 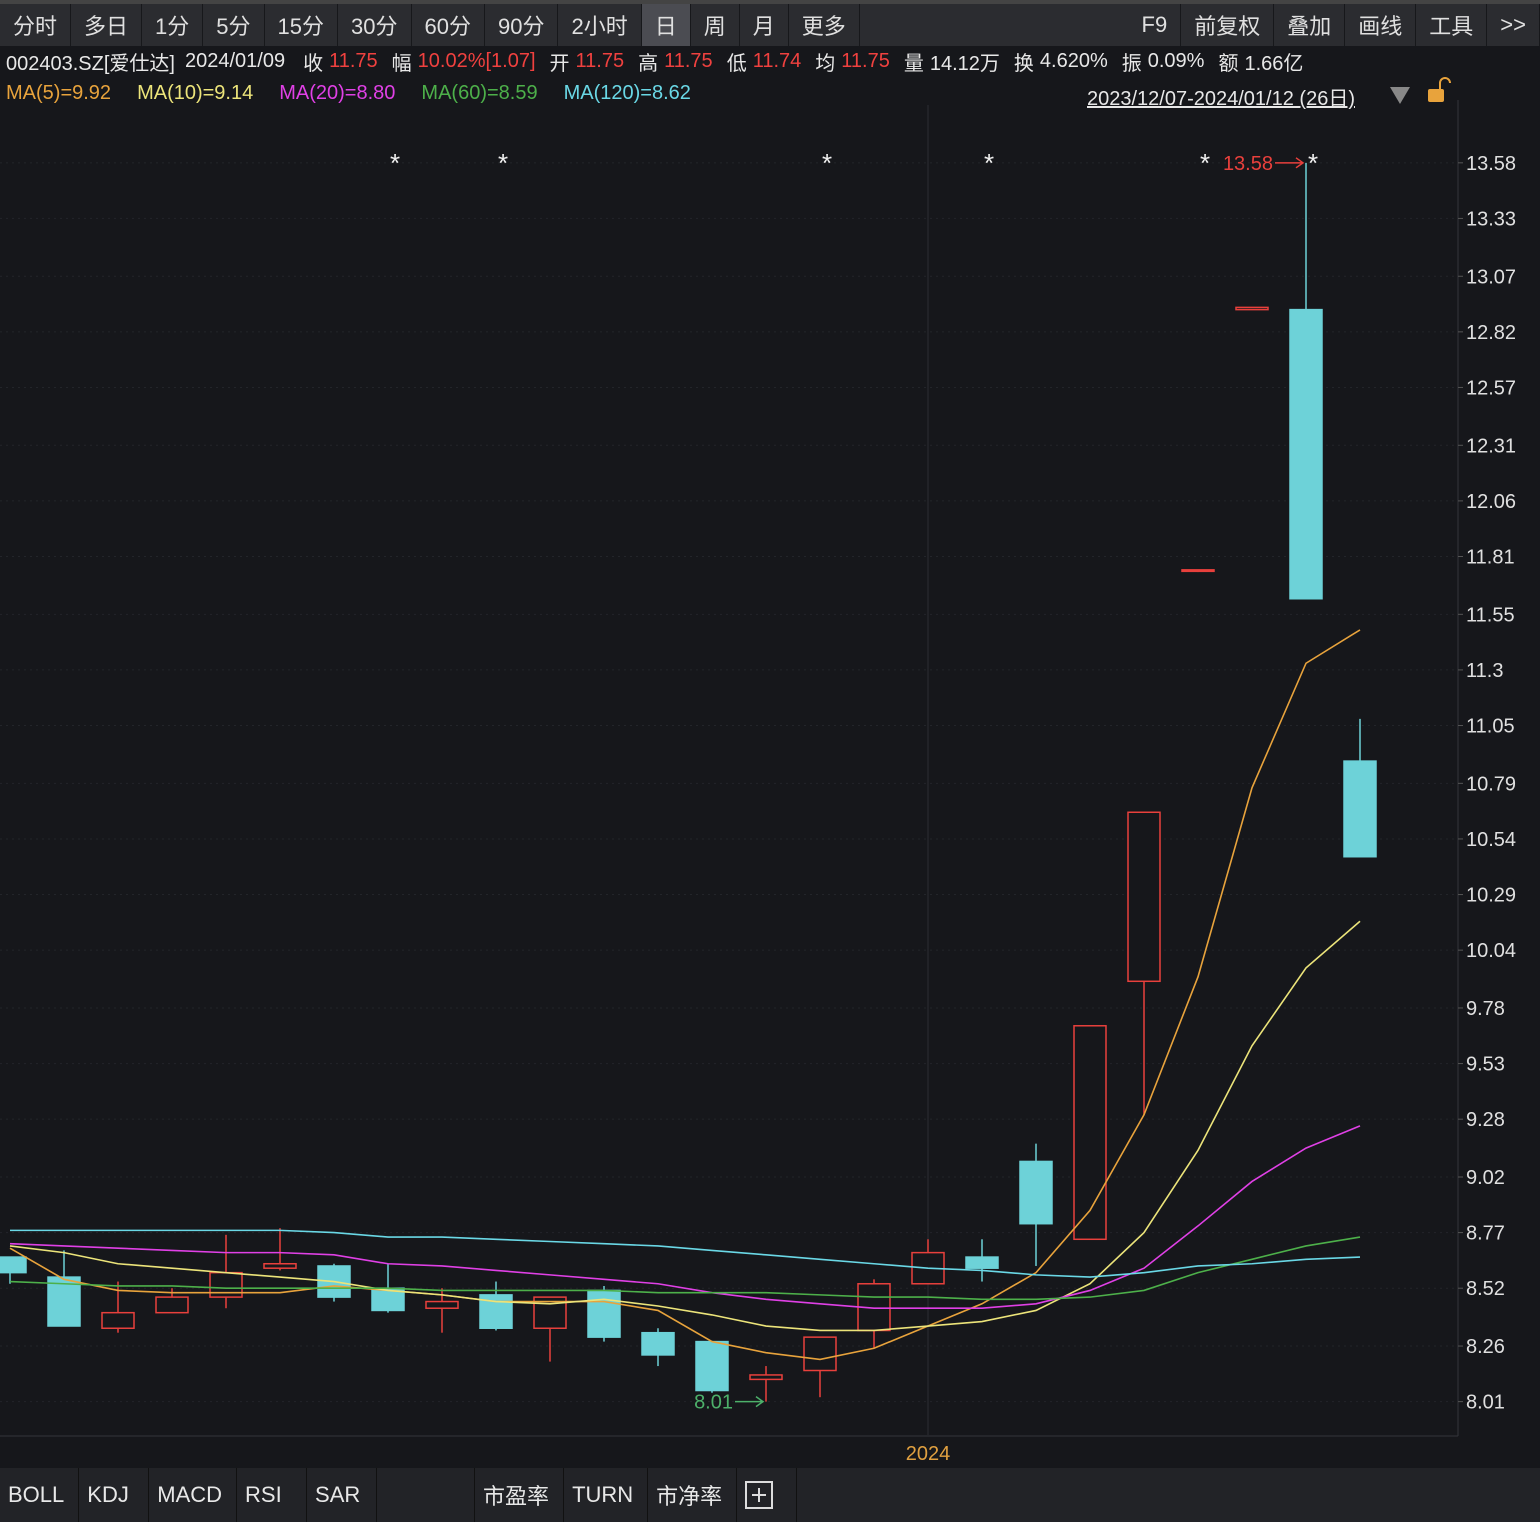 What do you see at coordinates (107, 25) in the screenshot?
I see `period-tab: 多日` at bounding box center [107, 25].